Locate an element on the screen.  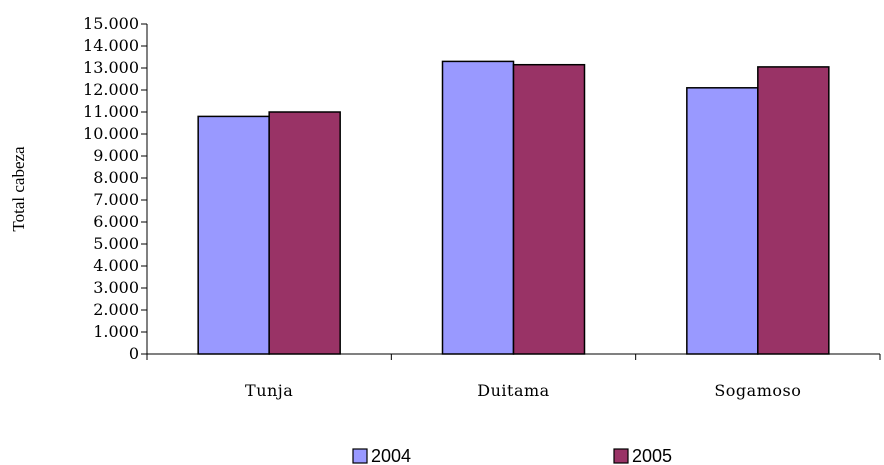
y-tick-label: 13.000 is located at coordinates (111, 67).